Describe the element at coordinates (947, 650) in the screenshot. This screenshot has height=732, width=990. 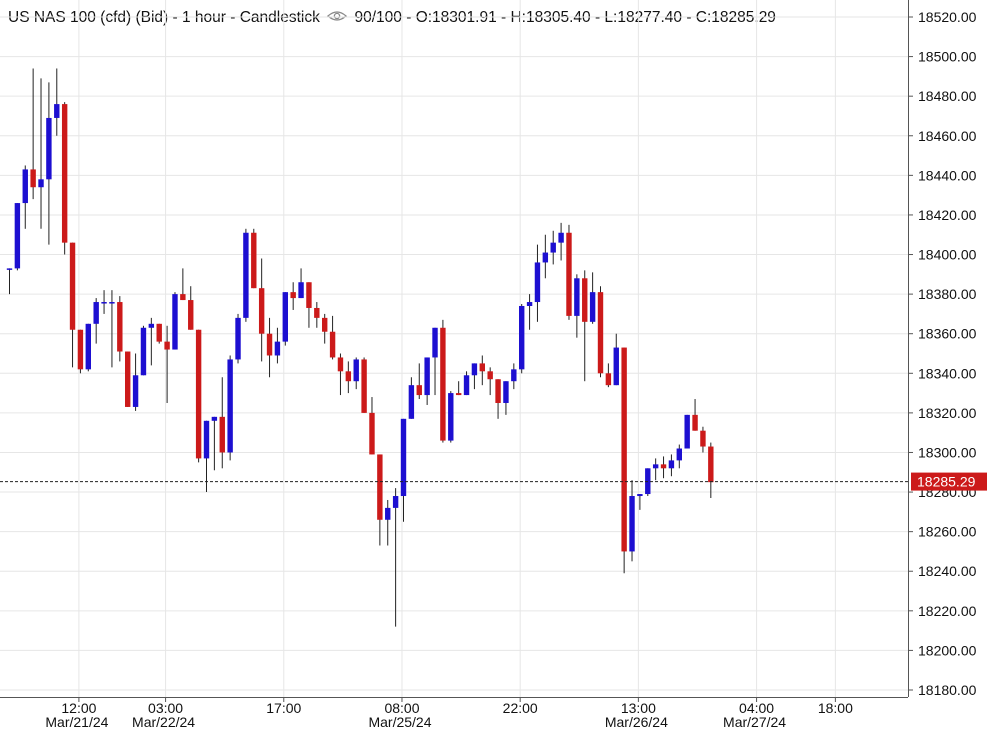
I see `y-tick-label: 18200.00` at that location.